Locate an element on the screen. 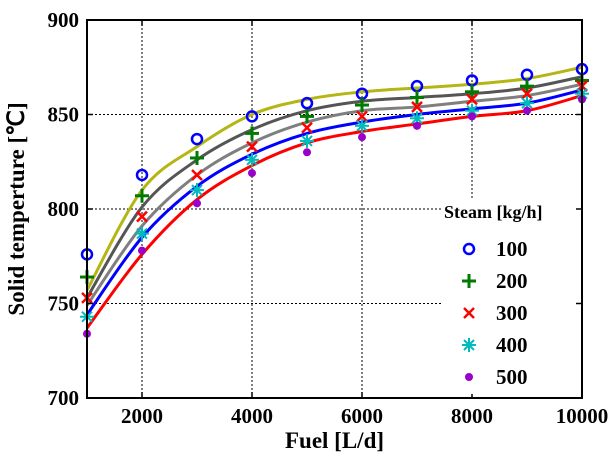 This screenshot has height=458, width=613. x-tick-label: 4000 is located at coordinates (252, 416).